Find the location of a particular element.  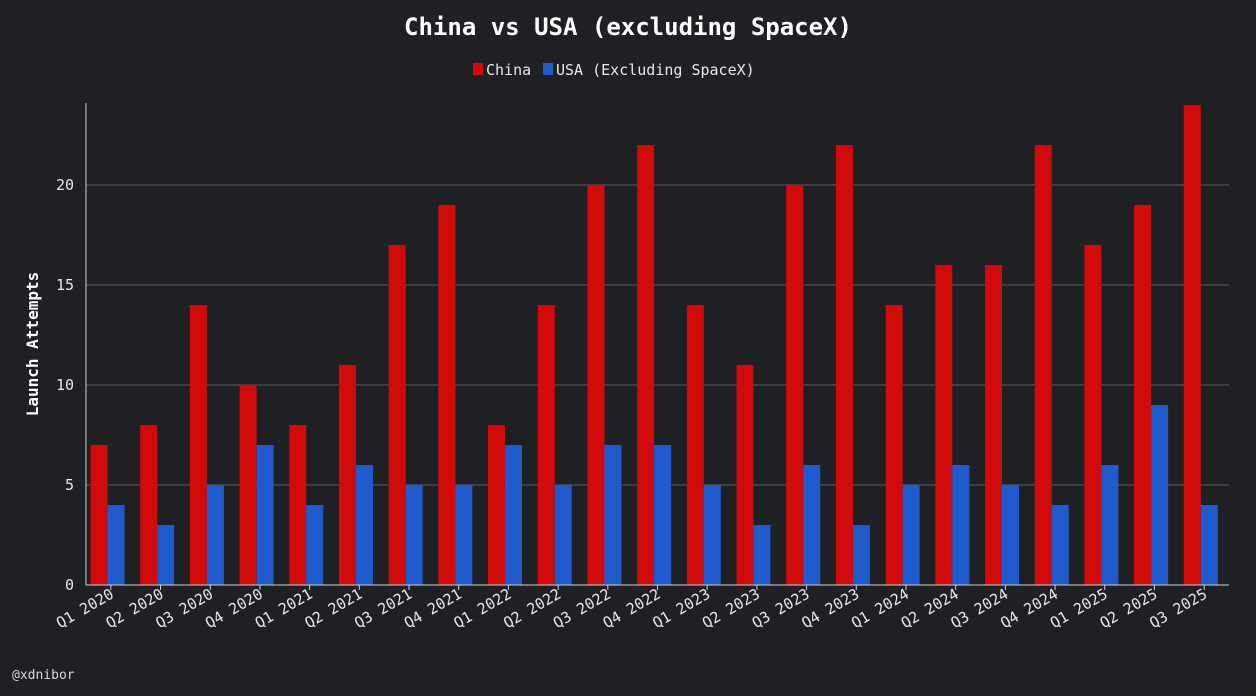

bar-china-q1-2022 is located at coordinates (497, 505).